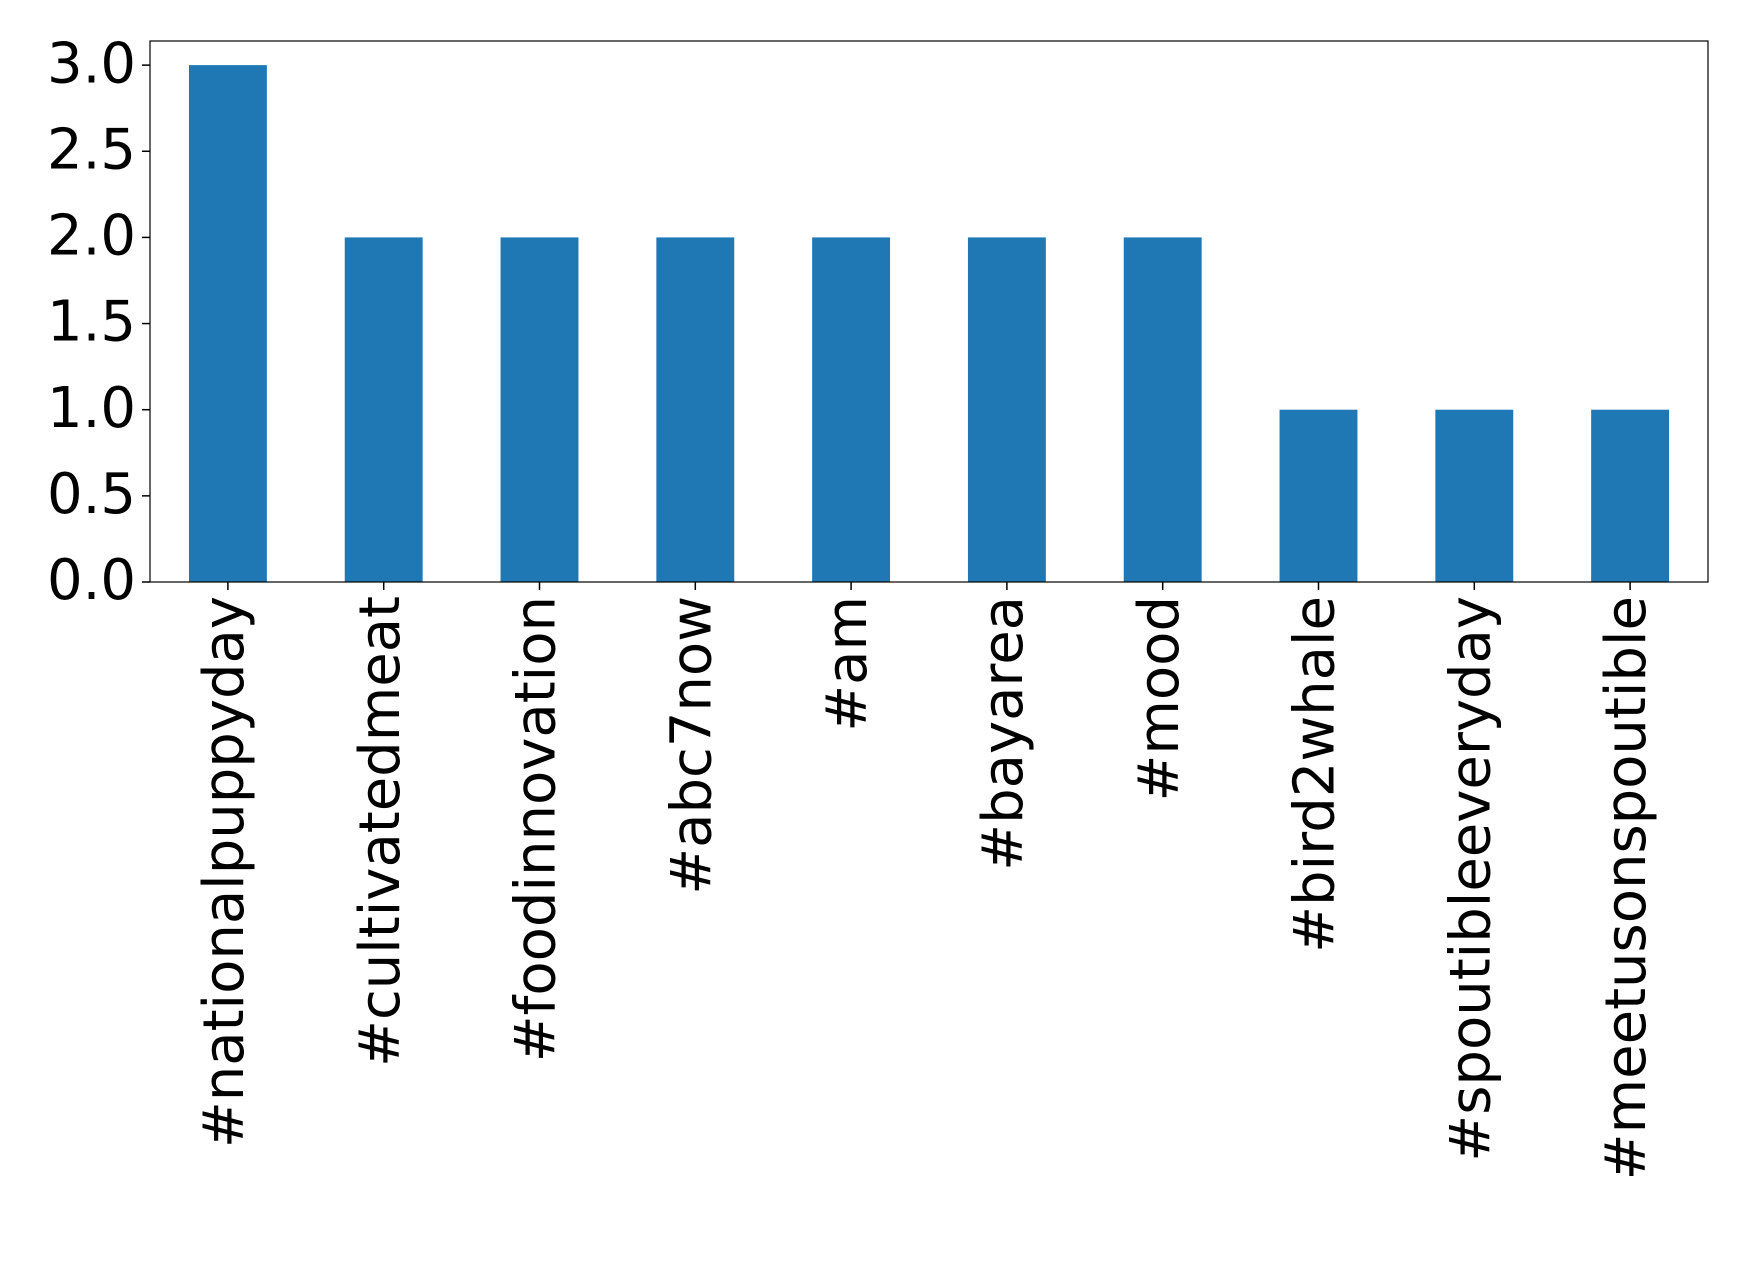 The image size is (1739, 1280). What do you see at coordinates (1315, 774) in the screenshot?
I see `x-tick-label: #bird2whale` at bounding box center [1315, 774].